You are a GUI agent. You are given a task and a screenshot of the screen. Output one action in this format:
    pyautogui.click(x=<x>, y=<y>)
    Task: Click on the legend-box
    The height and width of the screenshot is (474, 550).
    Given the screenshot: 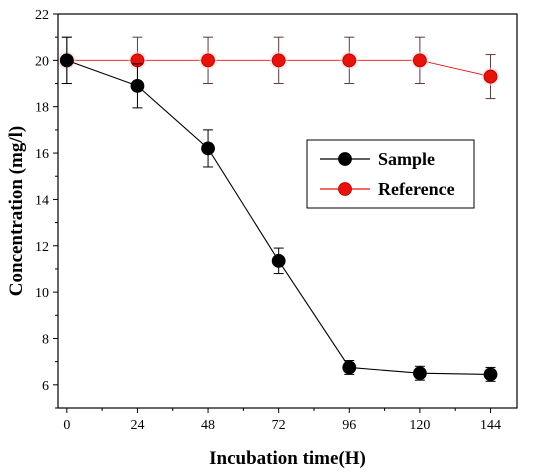 What is the action you would take?
    pyautogui.click(x=390, y=174)
    